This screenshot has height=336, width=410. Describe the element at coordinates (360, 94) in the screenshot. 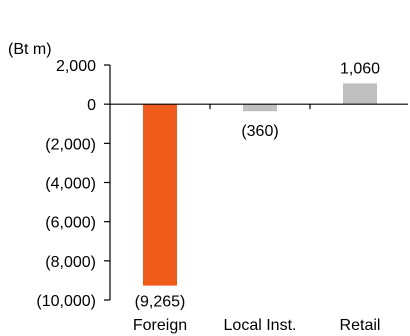

I see `bar-retail` at that location.